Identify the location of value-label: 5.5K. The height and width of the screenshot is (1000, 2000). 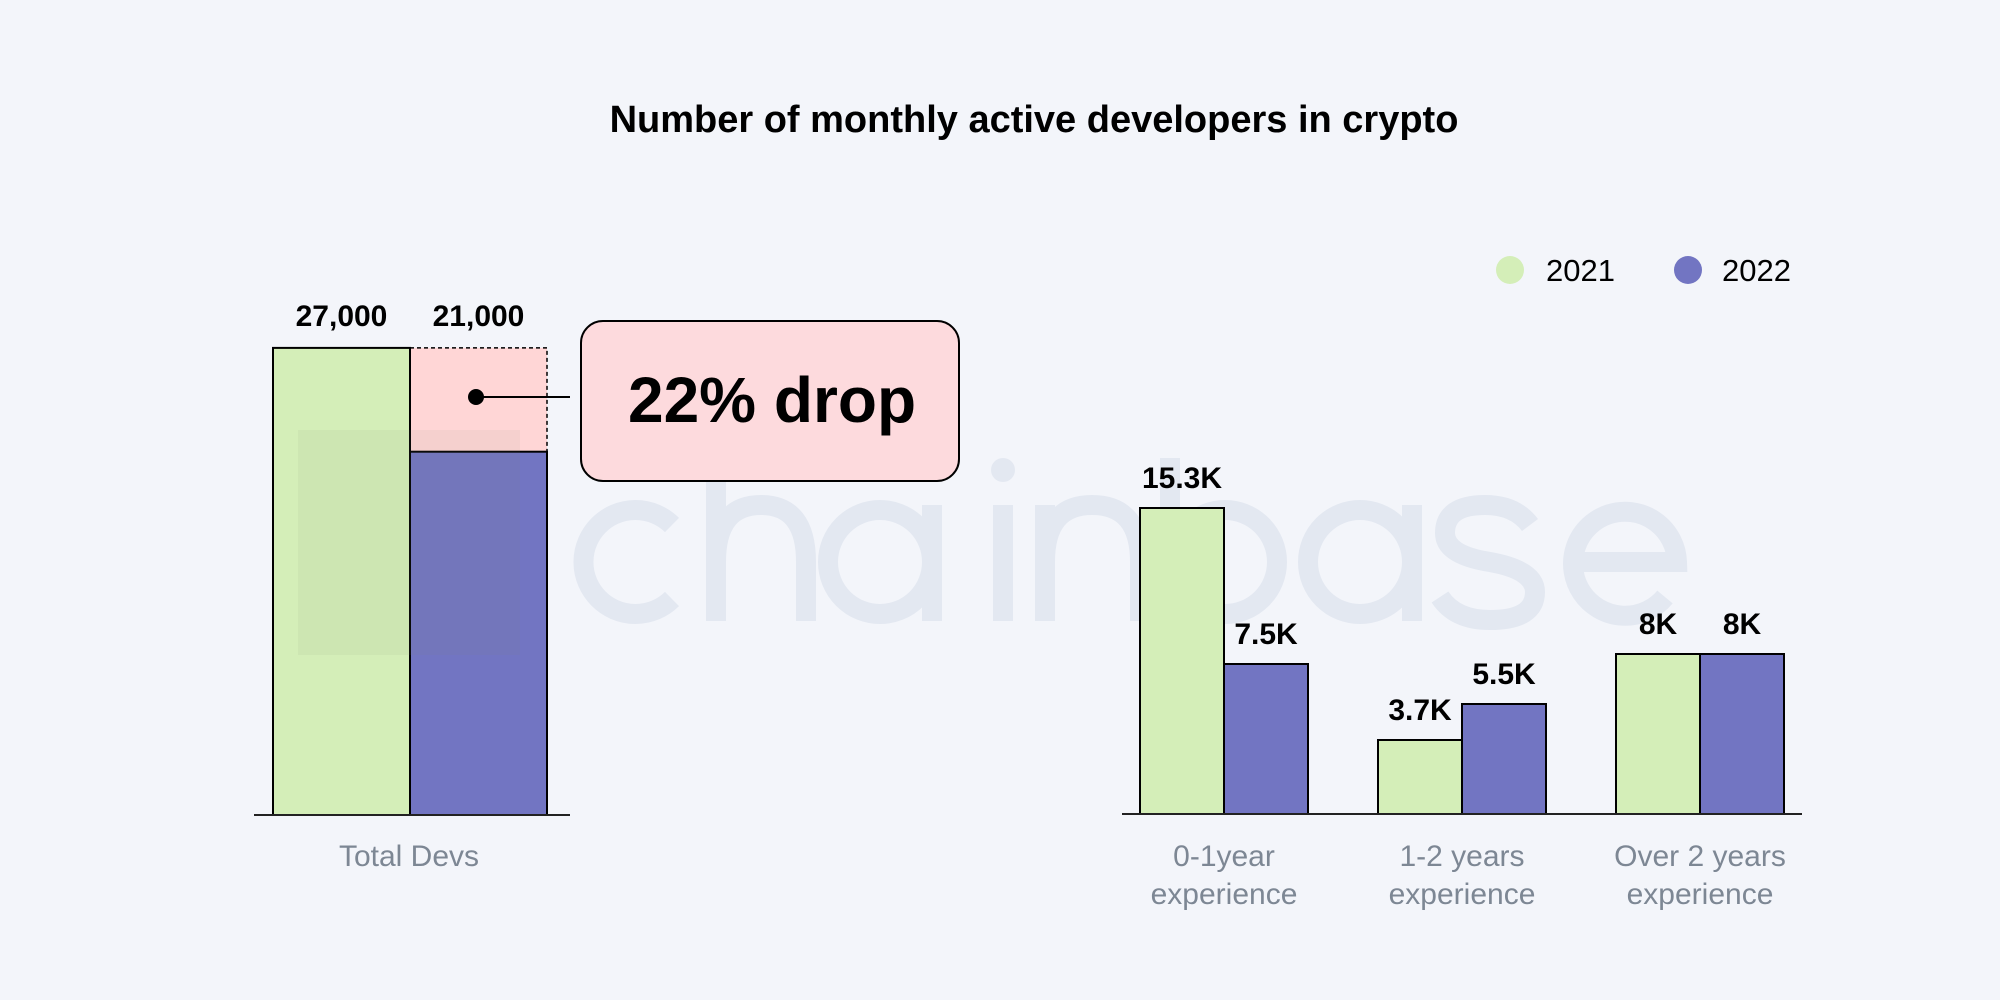
(1504, 674).